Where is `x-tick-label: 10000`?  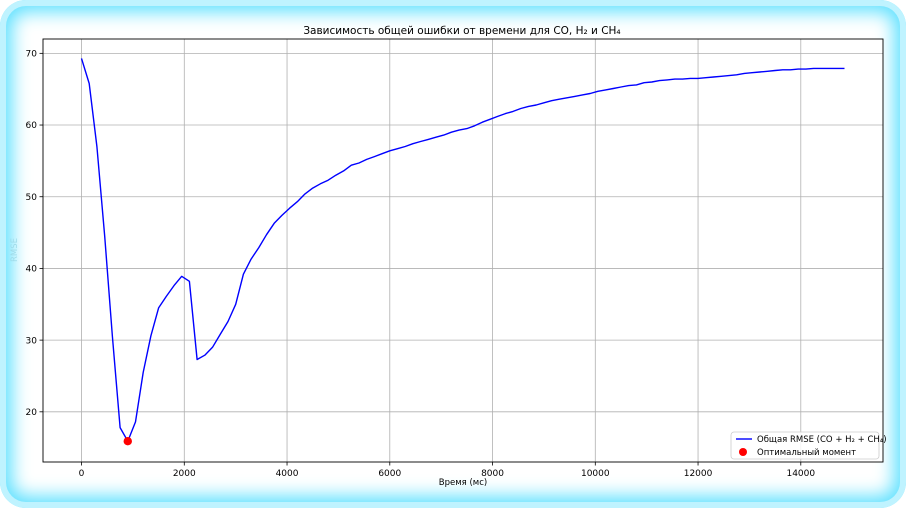
x-tick-label: 10000 is located at coordinates (595, 474).